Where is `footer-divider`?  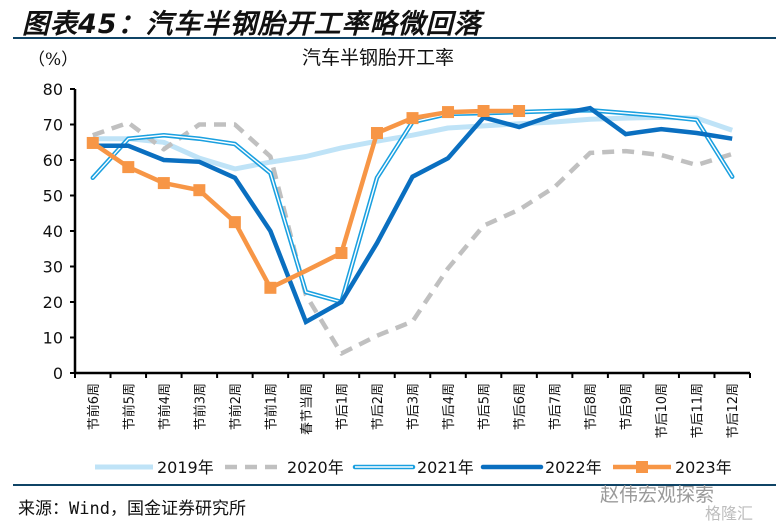 footer-divider is located at coordinates (394, 485).